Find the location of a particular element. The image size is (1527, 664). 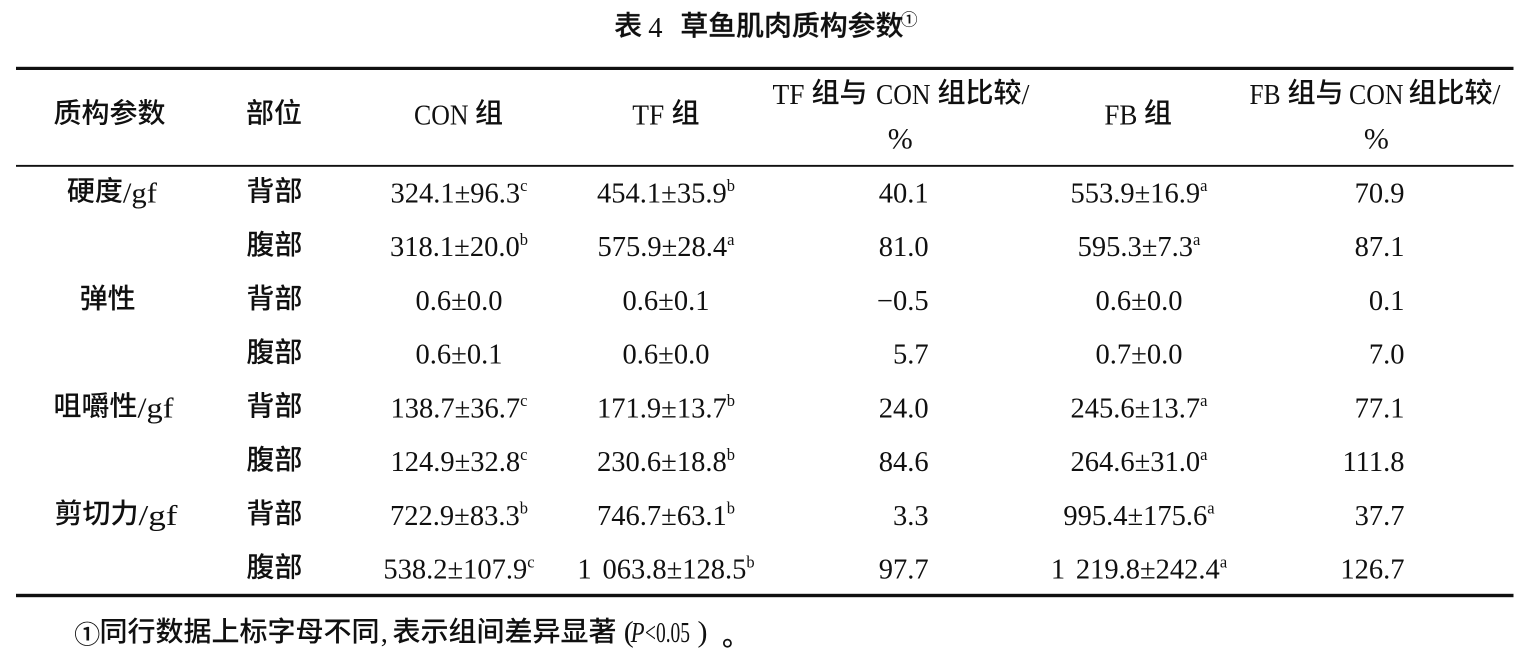

svg-text: 24.0 is located at coordinates (904, 408).